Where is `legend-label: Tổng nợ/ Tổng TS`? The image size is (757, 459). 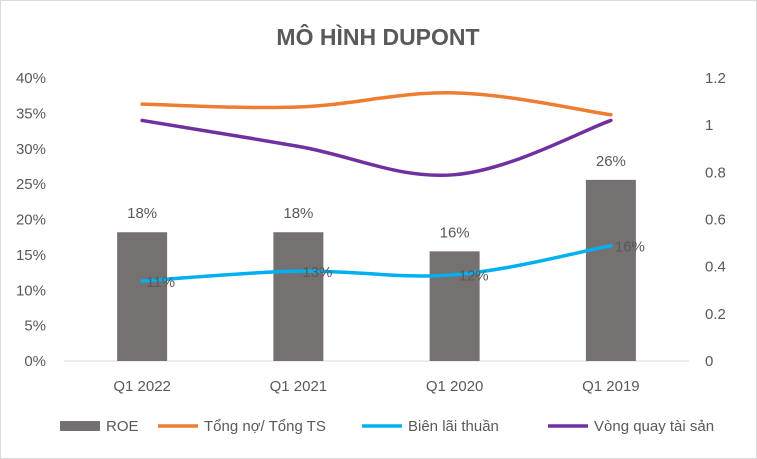 legend-label: Tổng nợ/ Tổng TS is located at coordinates (265, 426).